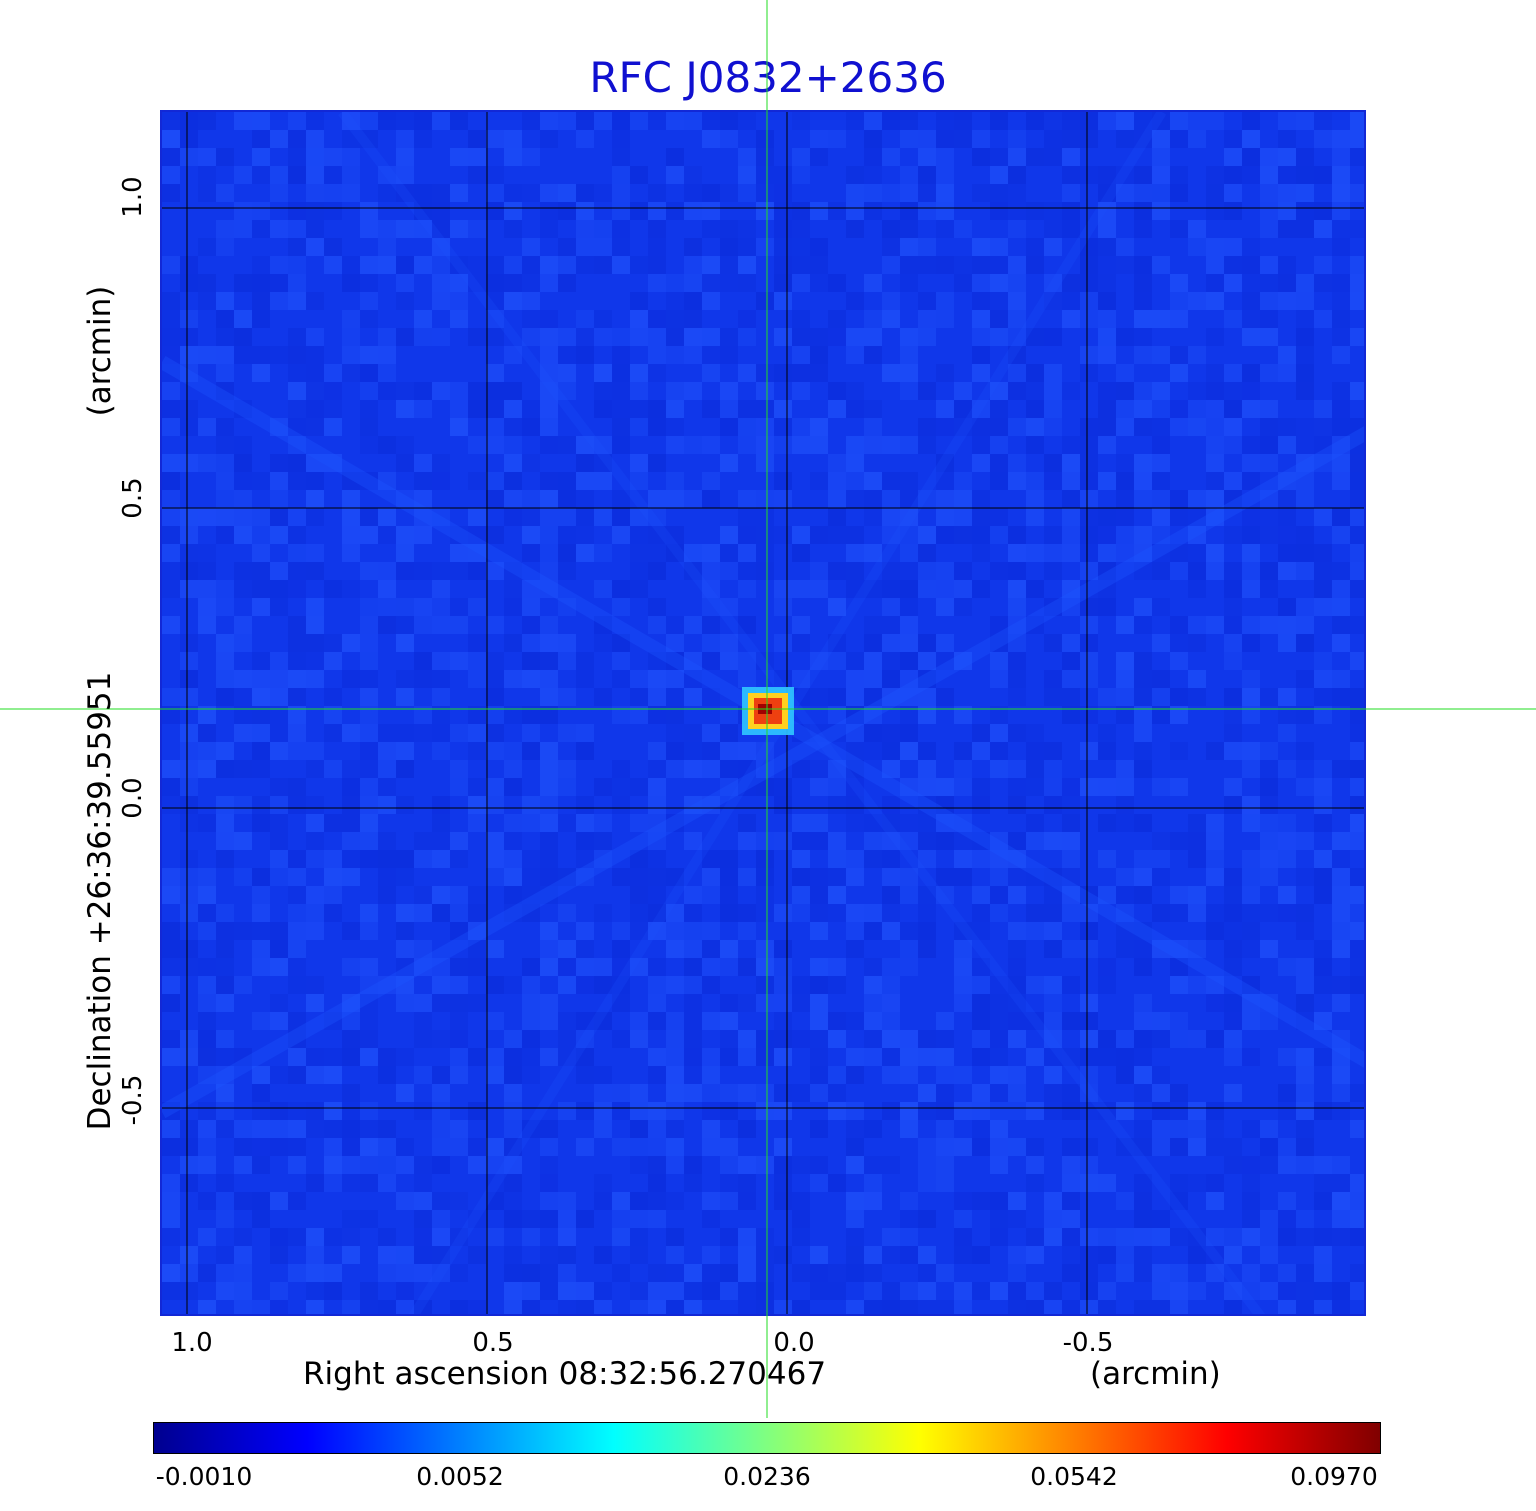 This screenshot has height=1511, width=1536. I want to click on x-tick-label: 0.0, so click(794, 1343).